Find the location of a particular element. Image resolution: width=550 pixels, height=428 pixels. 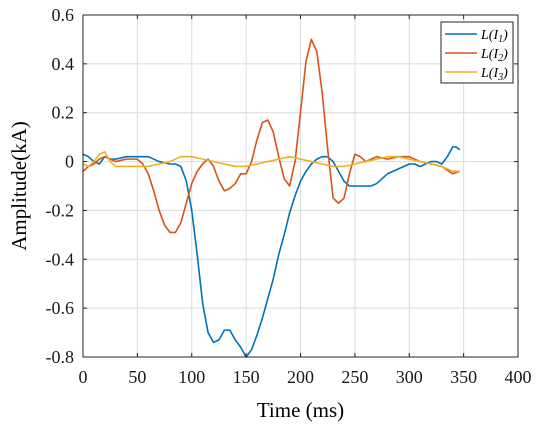

x-tick-label: 250 is located at coordinates (354, 377).